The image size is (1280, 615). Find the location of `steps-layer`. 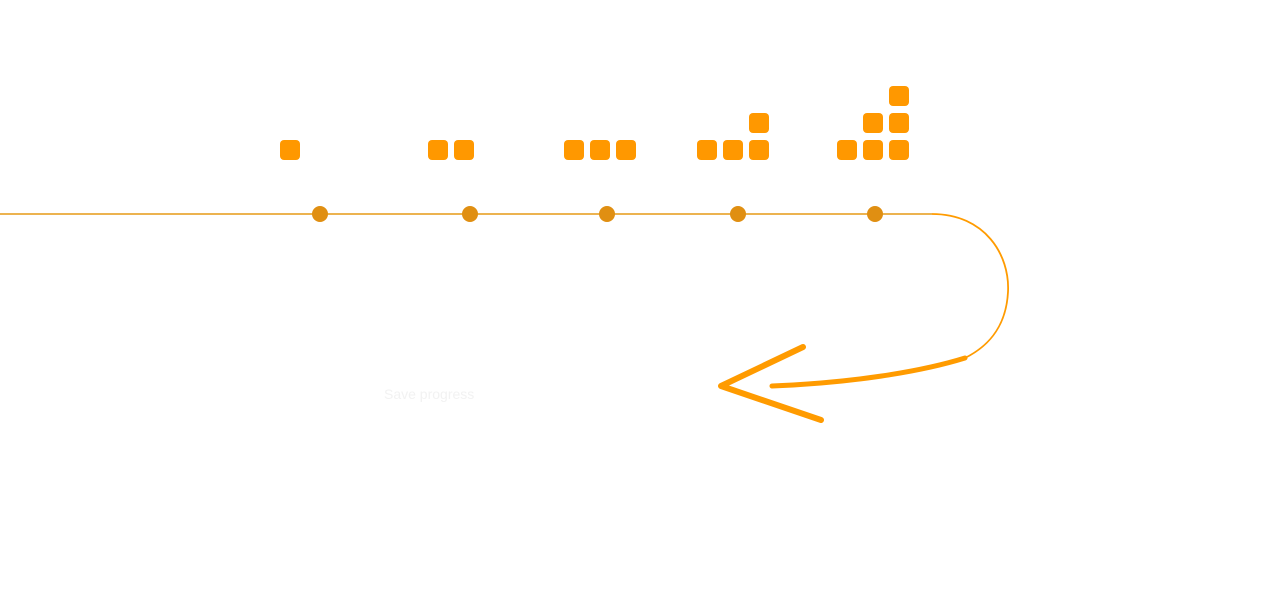

steps-layer is located at coordinates (594, 154).